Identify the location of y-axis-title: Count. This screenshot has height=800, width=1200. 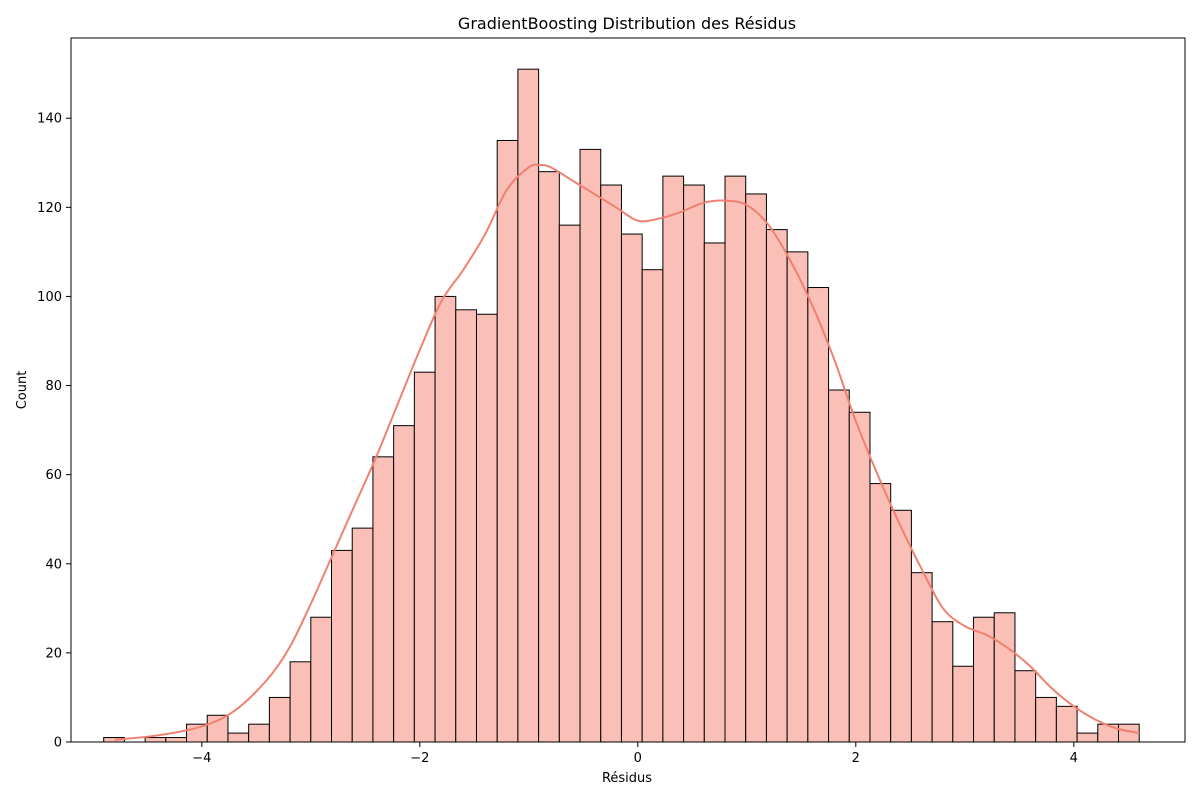
(22, 390).